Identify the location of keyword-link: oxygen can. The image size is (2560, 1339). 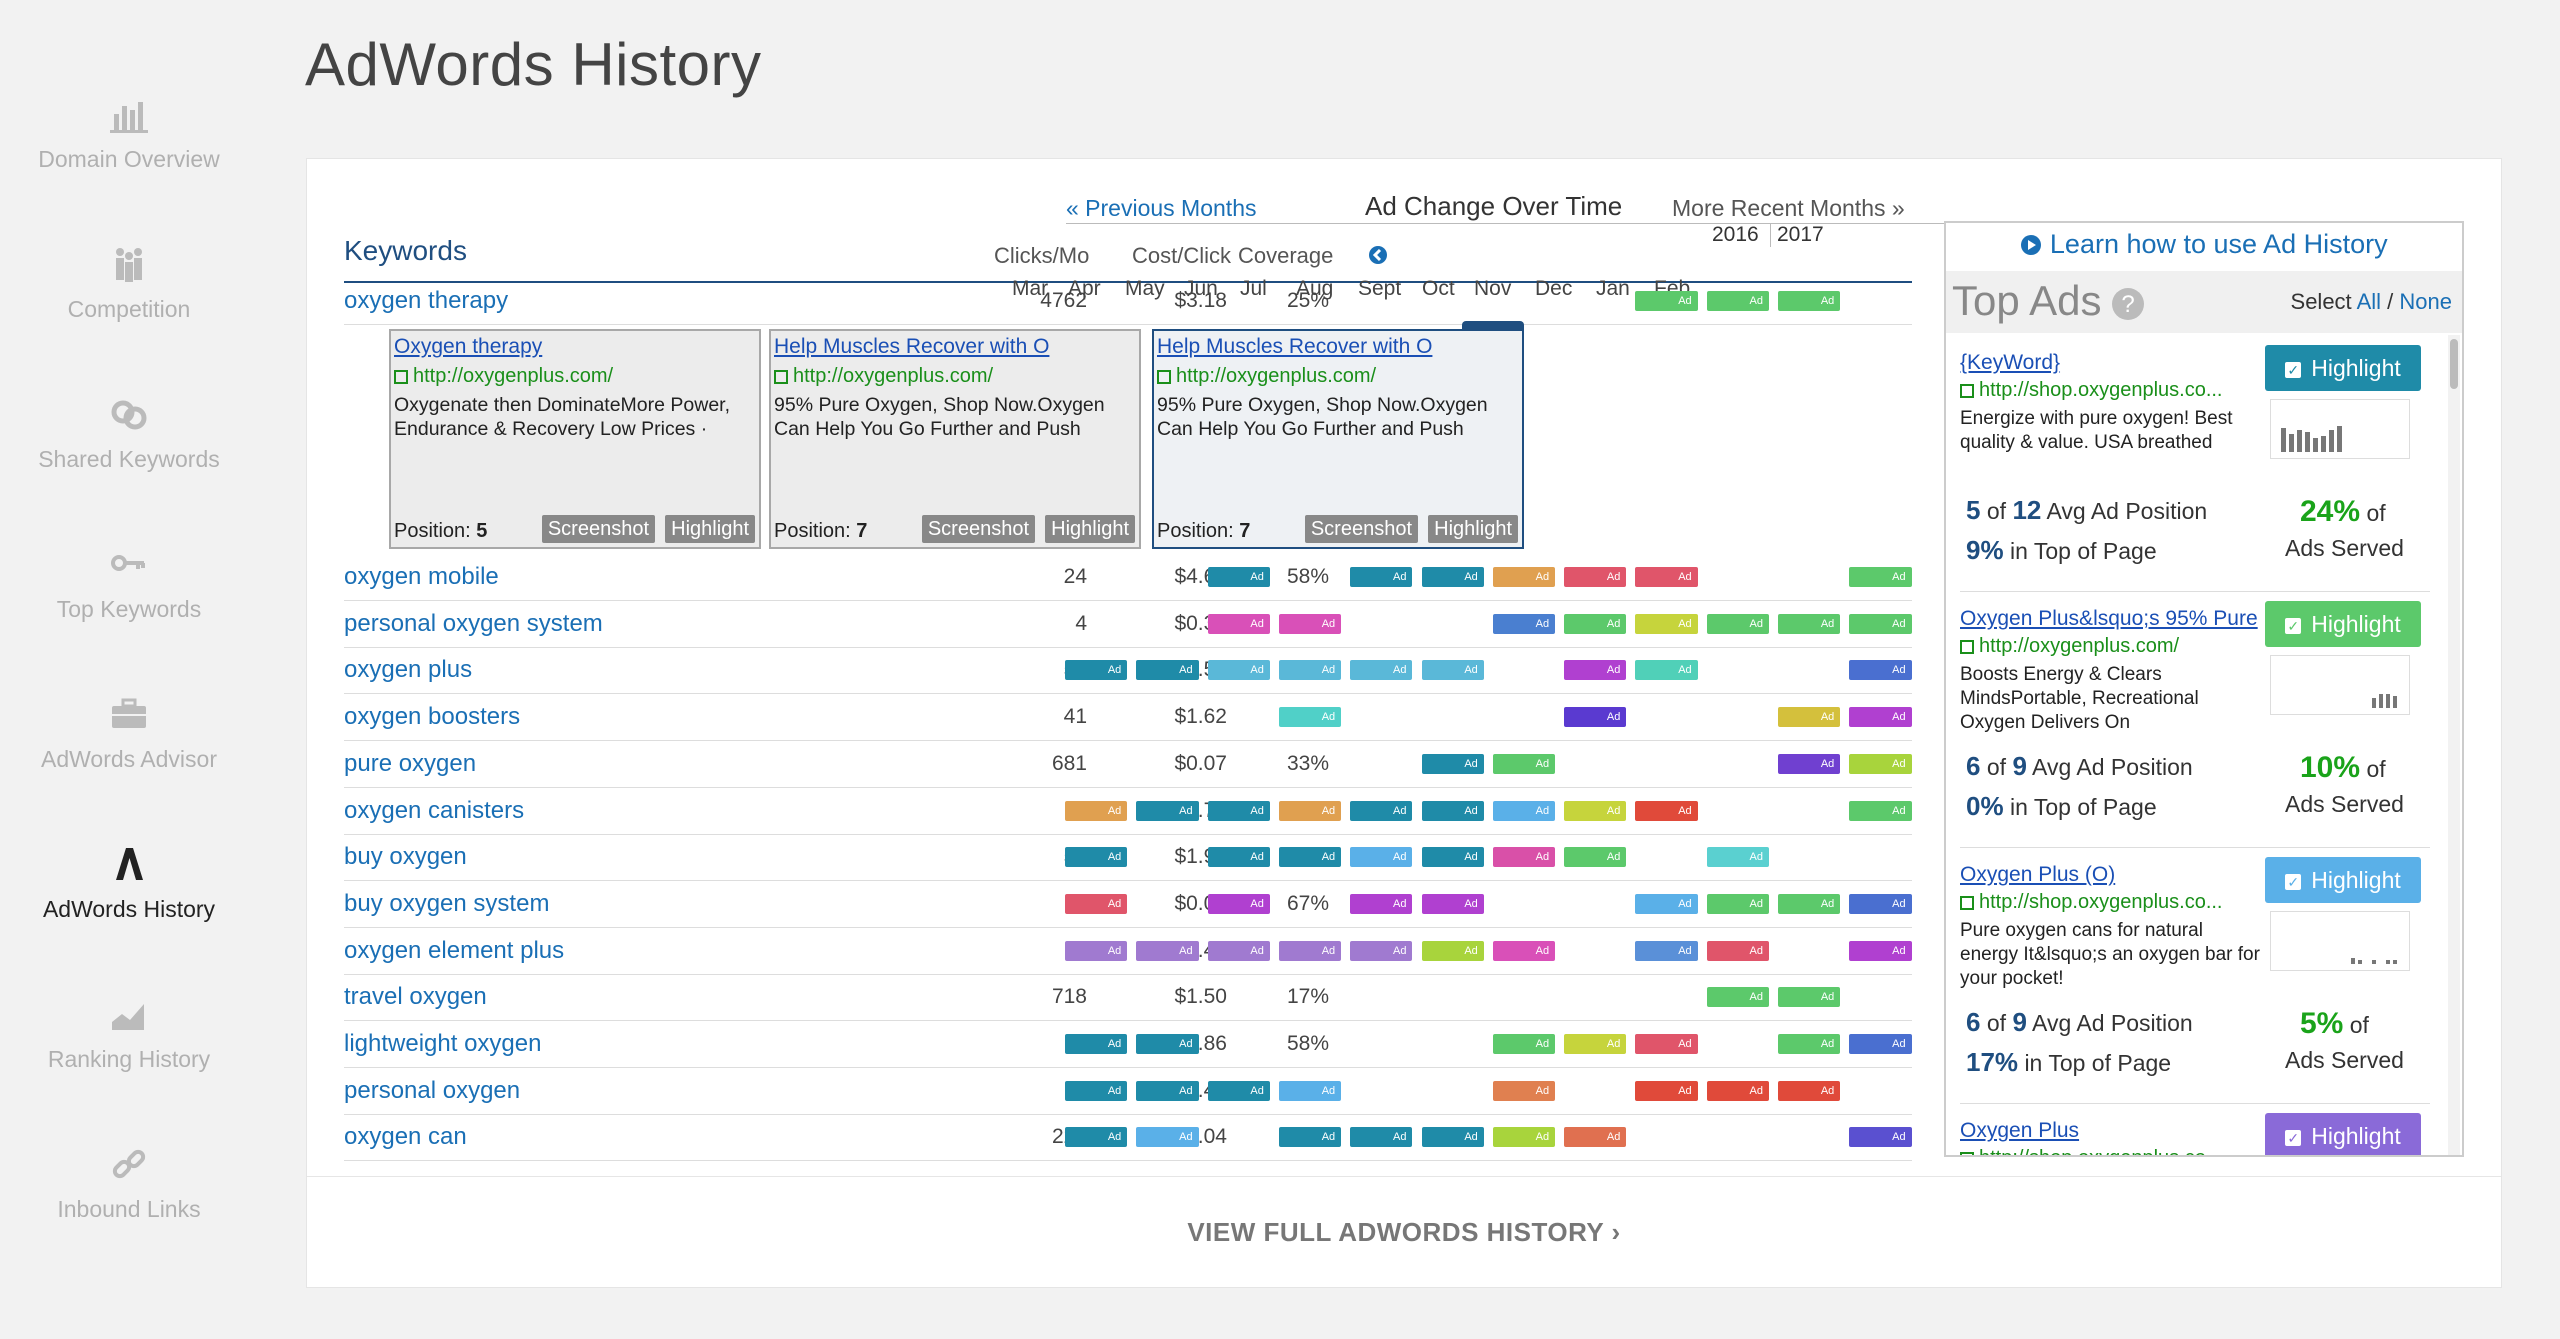
(405, 1136).